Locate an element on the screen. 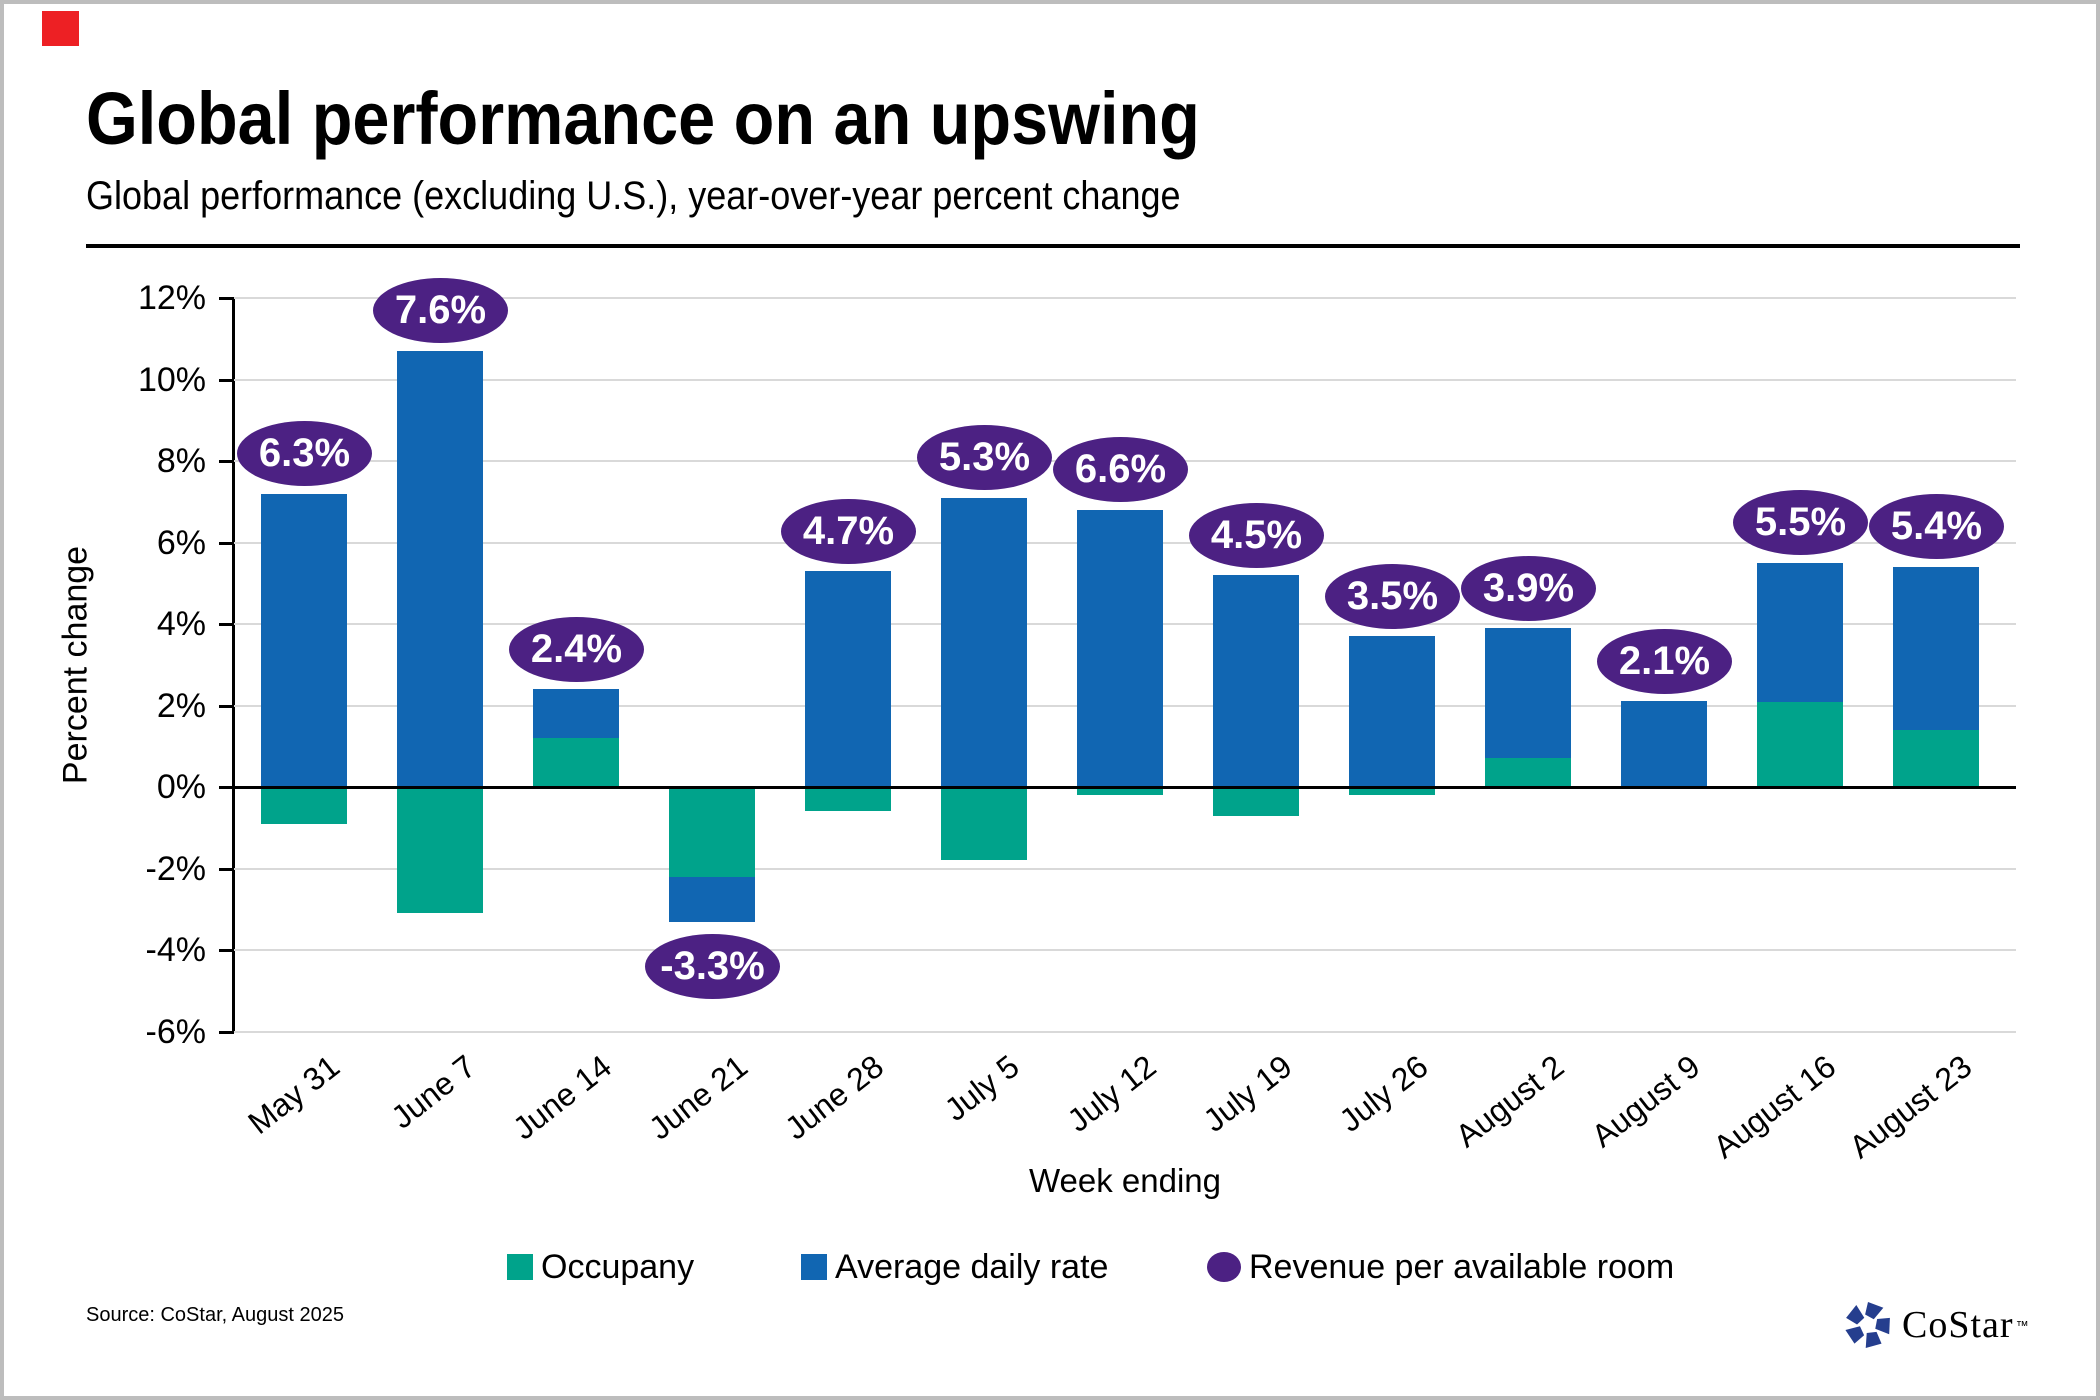 Image resolution: width=2100 pixels, height=1400 pixels. zero-gridline is located at coordinates (1125, 787).